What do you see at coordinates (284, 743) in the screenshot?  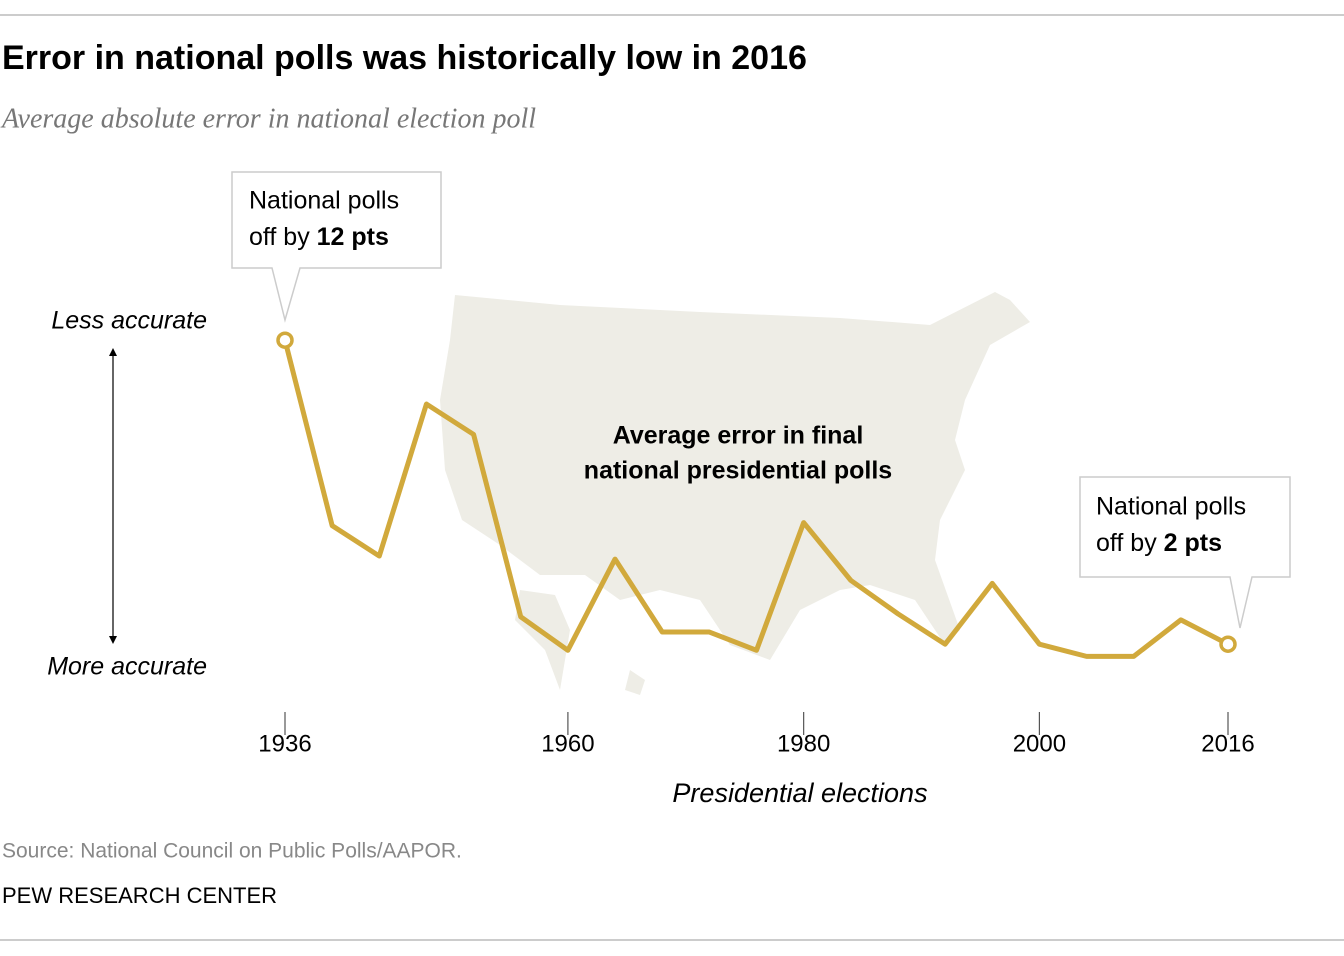 I see `x-tick-label: 1936` at bounding box center [284, 743].